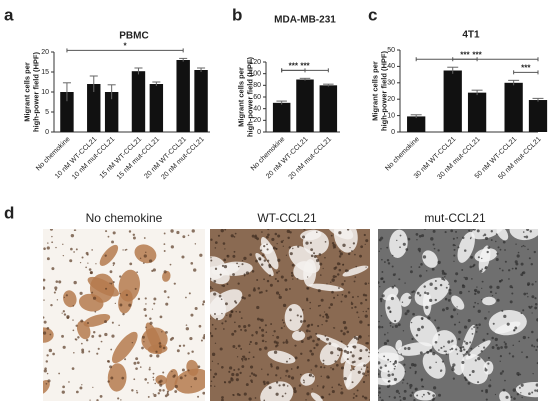  I want to click on panel-label: d, so click(9, 212).